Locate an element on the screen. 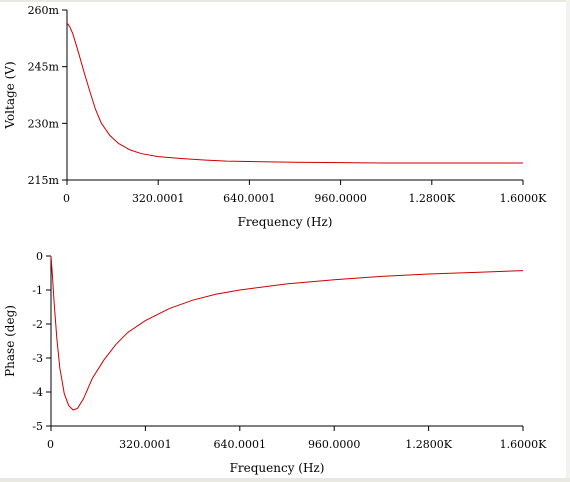 The width and height of the screenshot is (570, 482). phase-y-tick-label: -4 is located at coordinates (37, 392).